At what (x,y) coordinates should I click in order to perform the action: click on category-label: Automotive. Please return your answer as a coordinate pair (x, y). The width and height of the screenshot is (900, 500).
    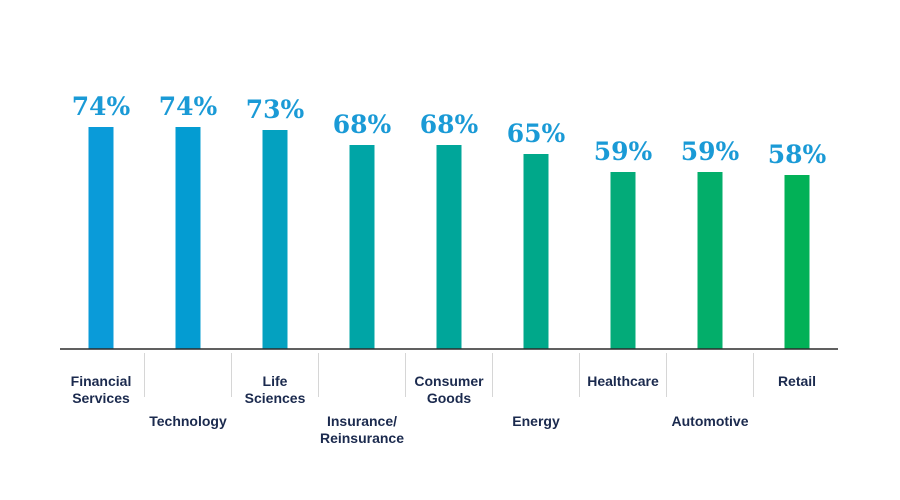
    Looking at the image, I should click on (710, 421).